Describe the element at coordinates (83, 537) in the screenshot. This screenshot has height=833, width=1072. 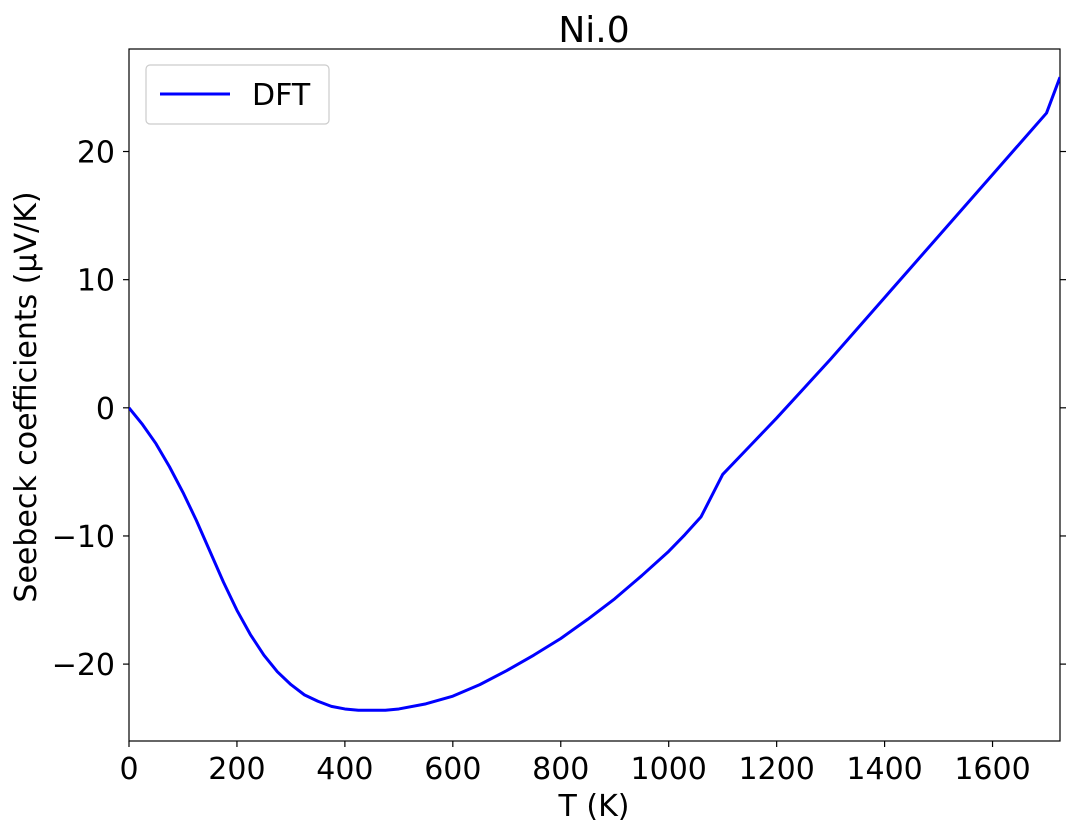
I see `y-tick-label: −10` at that location.